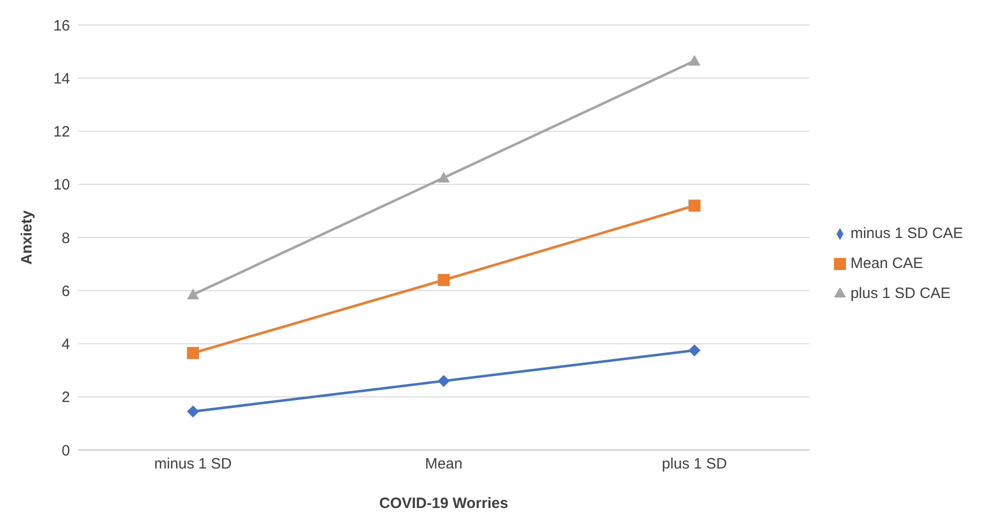 Image resolution: width=991 pixels, height=520 pixels. What do you see at coordinates (61, 79) in the screenshot?
I see `y-tick-label: 14` at bounding box center [61, 79].